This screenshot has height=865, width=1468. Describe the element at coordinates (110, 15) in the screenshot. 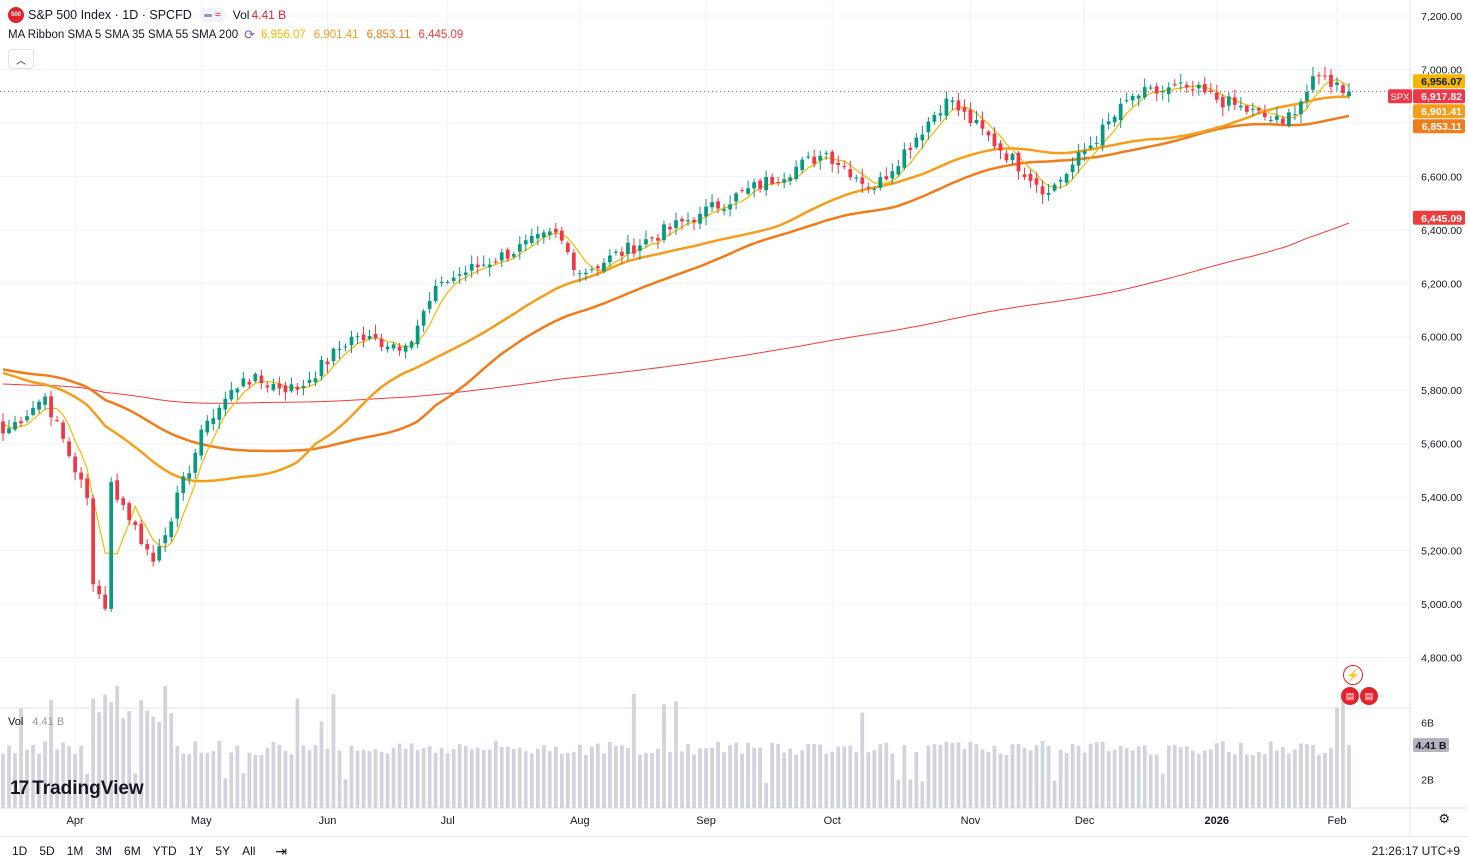

I see `symbol-title: S&P 500 Index · 1D · SPCFD` at that location.